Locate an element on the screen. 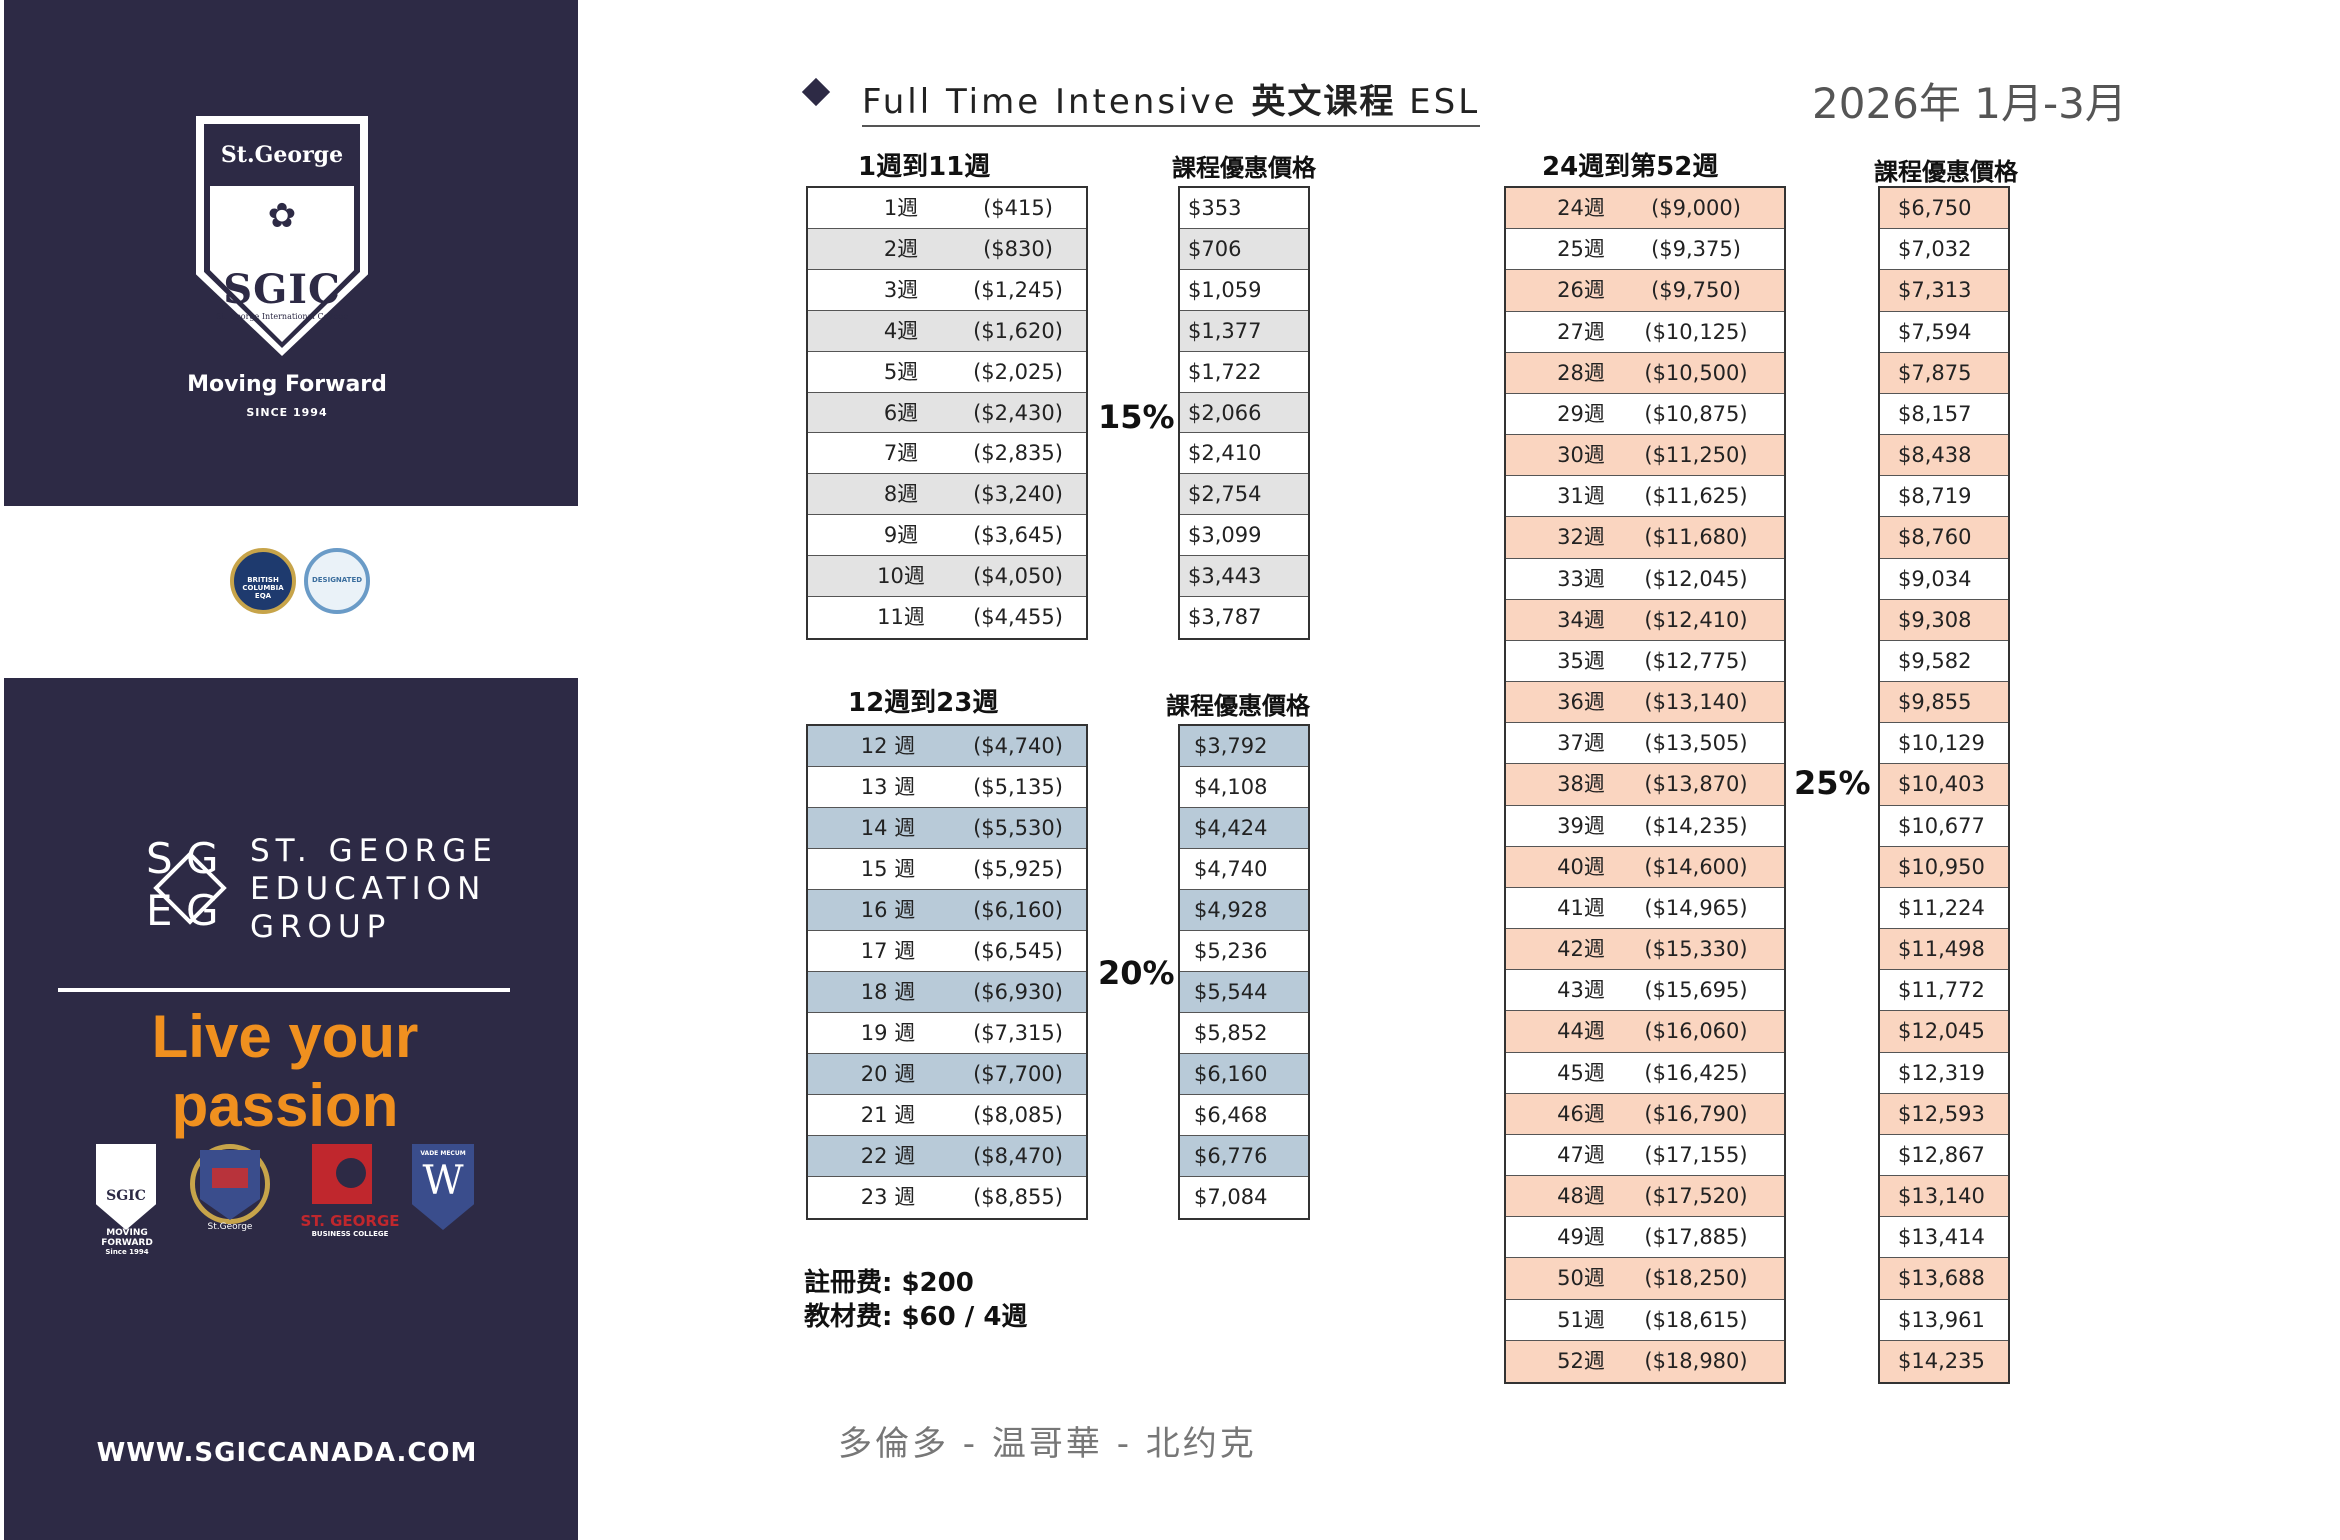 The height and width of the screenshot is (1540, 2340). diamond-bullet-icon is located at coordinates (816, 92).